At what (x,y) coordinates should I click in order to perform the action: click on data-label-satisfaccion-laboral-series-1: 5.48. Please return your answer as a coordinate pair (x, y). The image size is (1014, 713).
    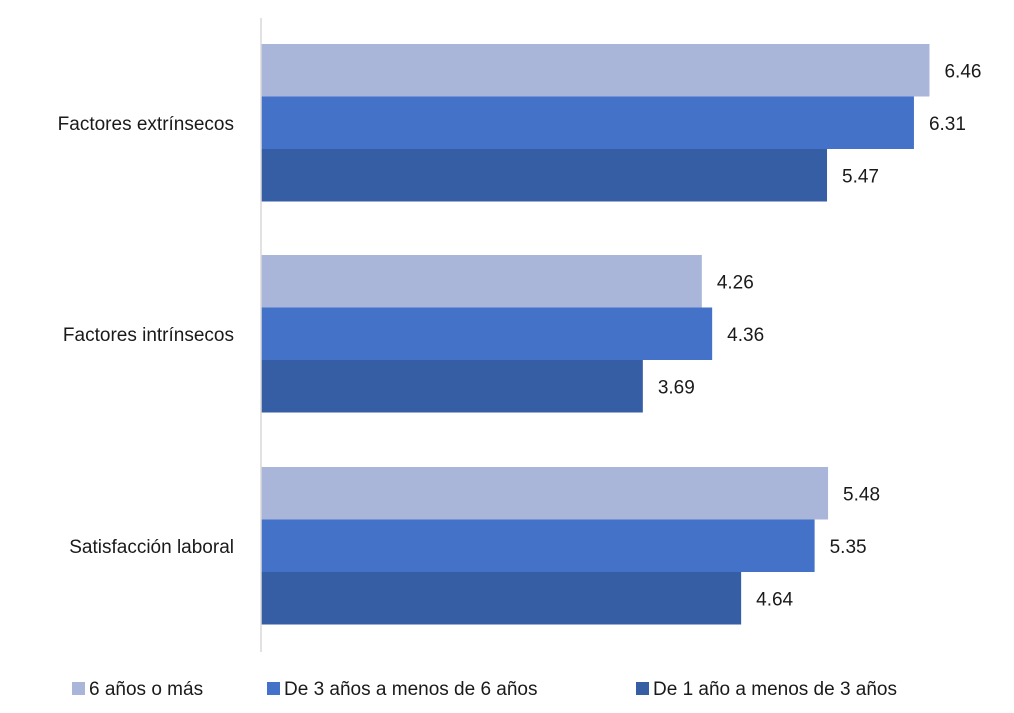
    Looking at the image, I should click on (861, 494).